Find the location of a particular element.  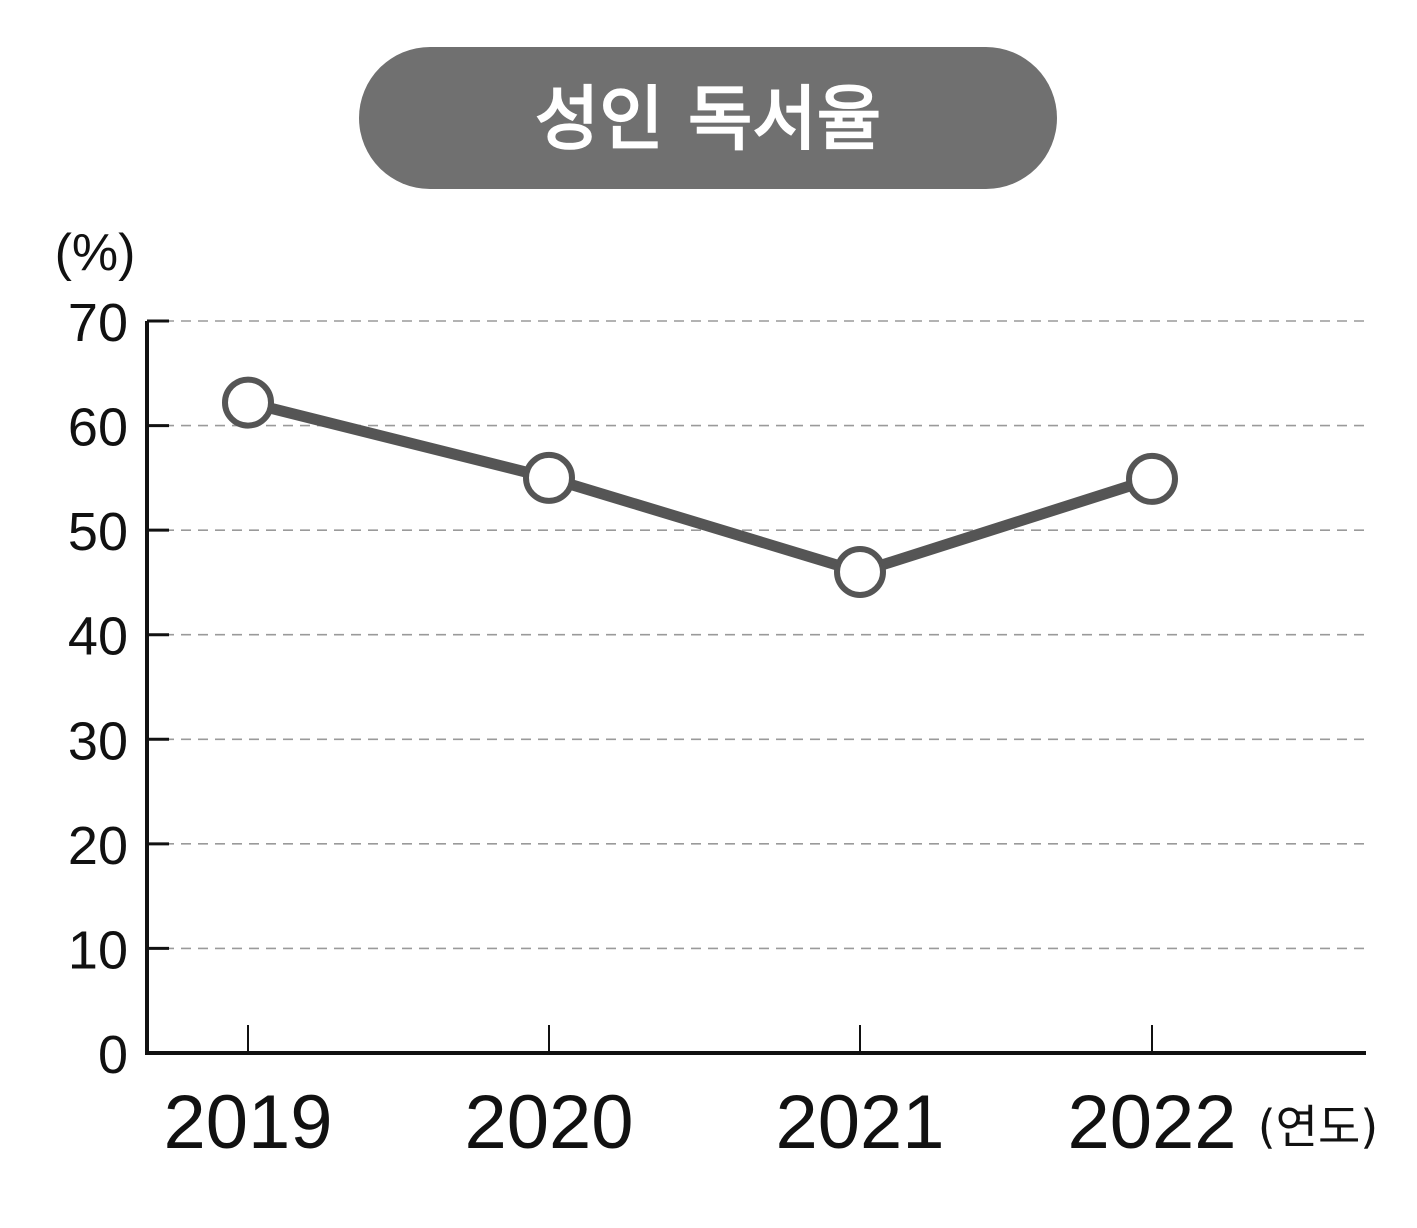

y-tick-label-30: 30 is located at coordinates (98, 741).